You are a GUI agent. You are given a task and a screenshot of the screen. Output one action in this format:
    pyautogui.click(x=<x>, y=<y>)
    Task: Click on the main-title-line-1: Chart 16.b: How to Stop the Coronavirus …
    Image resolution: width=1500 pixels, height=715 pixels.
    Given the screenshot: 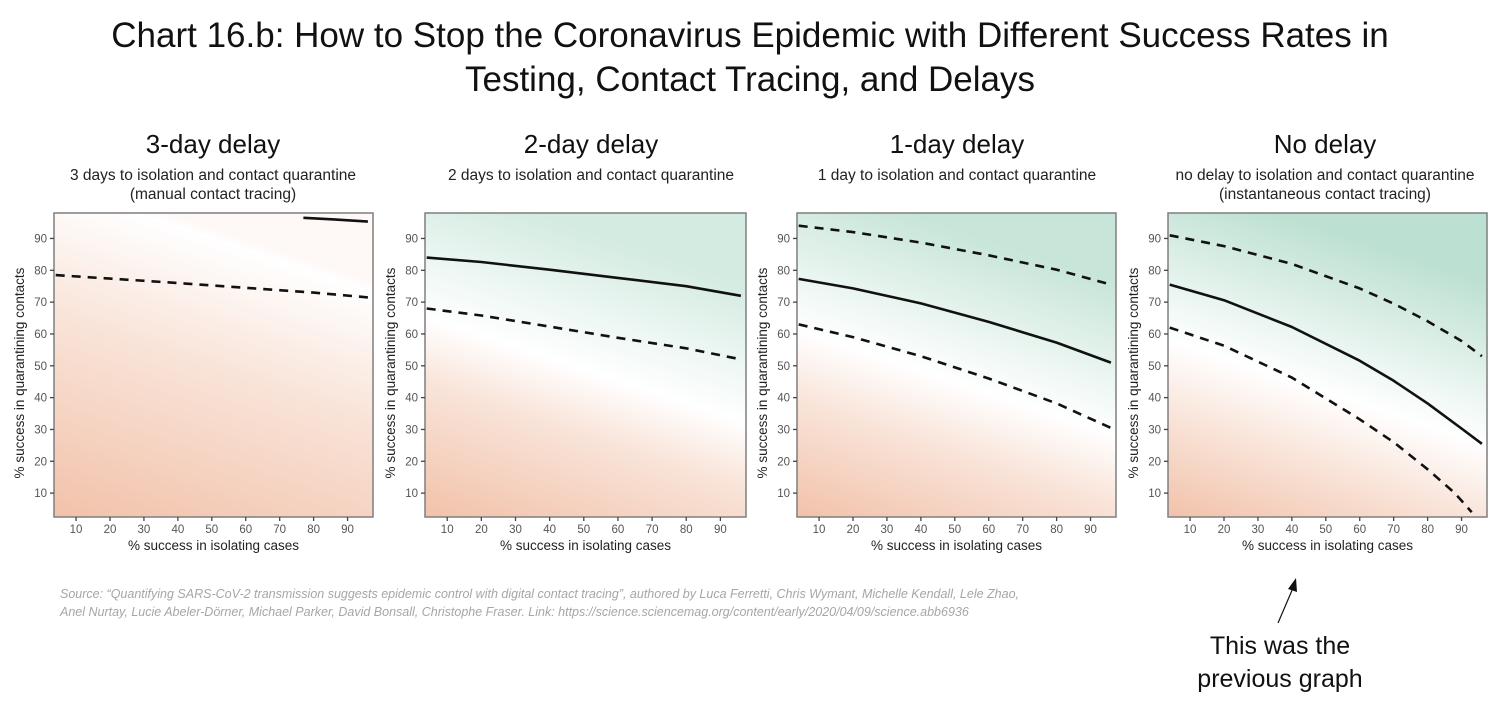 What is the action you would take?
    pyautogui.click(x=750, y=35)
    